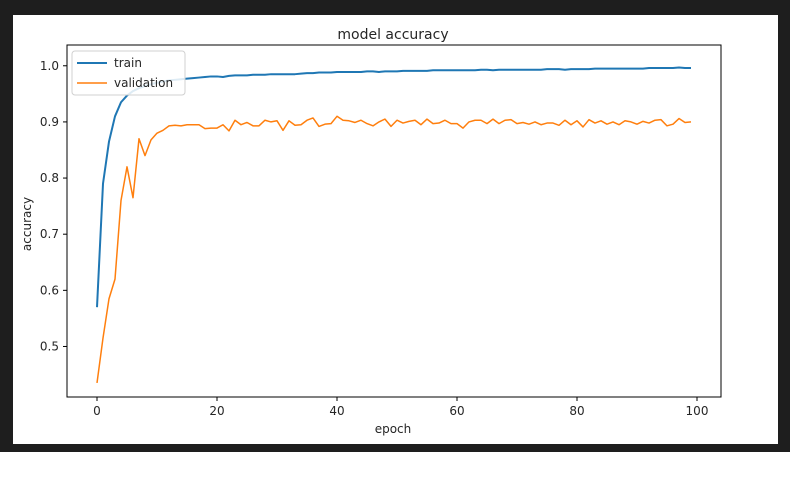 This screenshot has height=488, width=790. I want to click on frame-left-border, so click(6, 226).